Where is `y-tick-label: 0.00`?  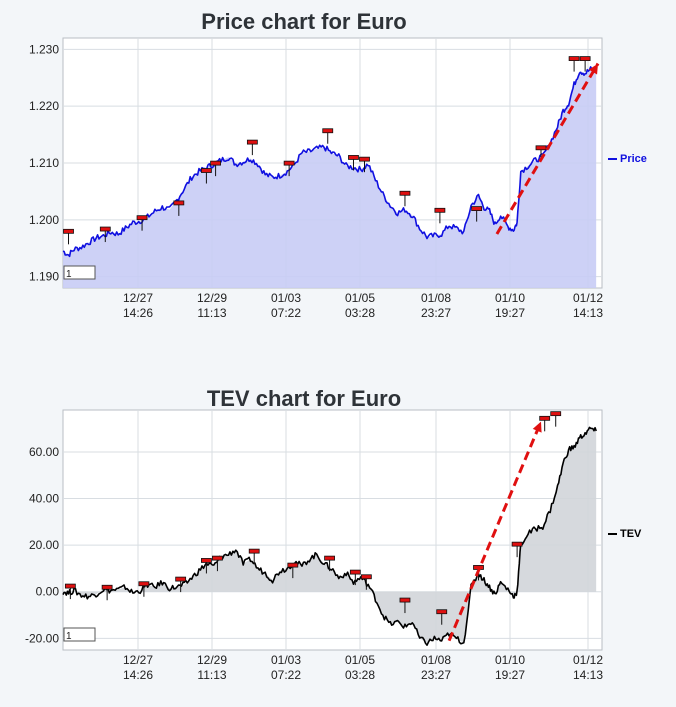 y-tick-label: 0.00 is located at coordinates (48, 592).